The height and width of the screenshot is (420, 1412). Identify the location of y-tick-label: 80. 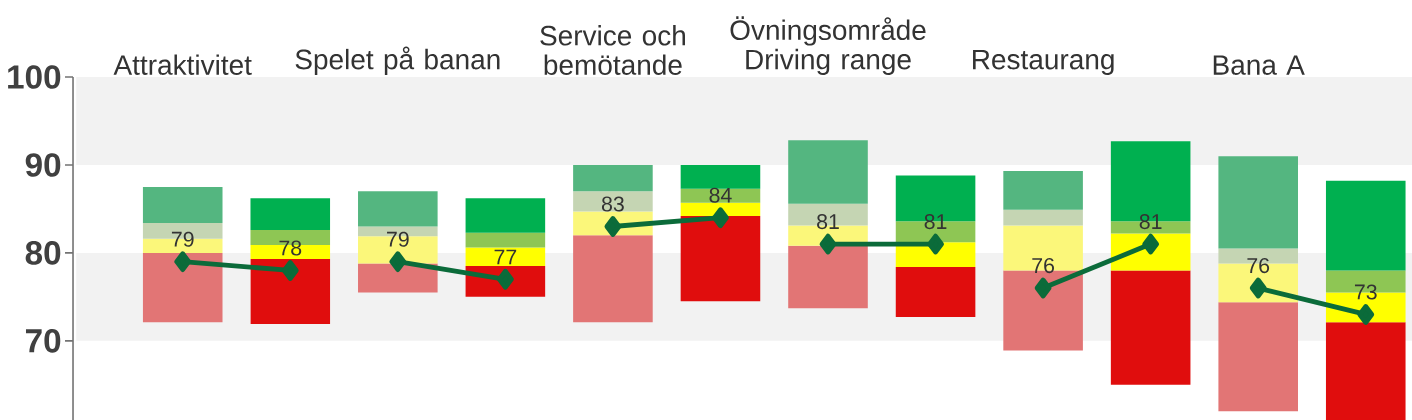
(43, 253).